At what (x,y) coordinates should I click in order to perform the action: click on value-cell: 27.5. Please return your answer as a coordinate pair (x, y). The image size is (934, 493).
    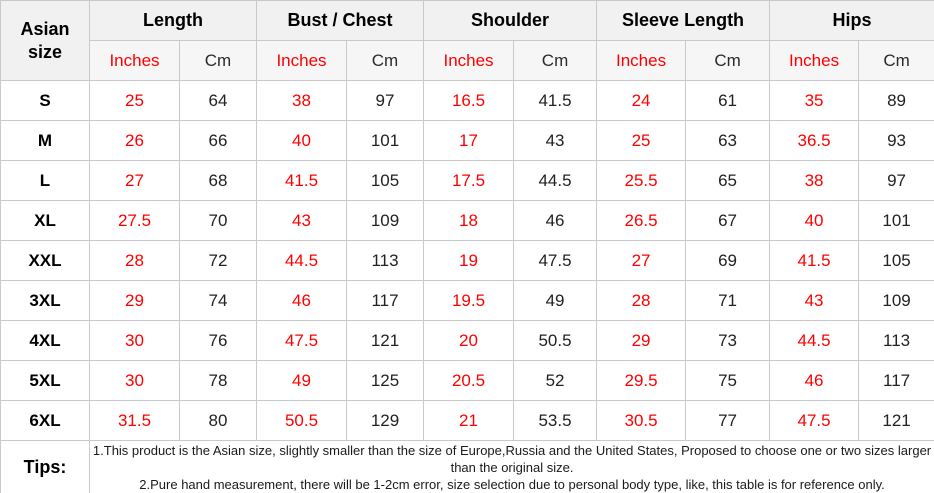
    Looking at the image, I should click on (134, 220).